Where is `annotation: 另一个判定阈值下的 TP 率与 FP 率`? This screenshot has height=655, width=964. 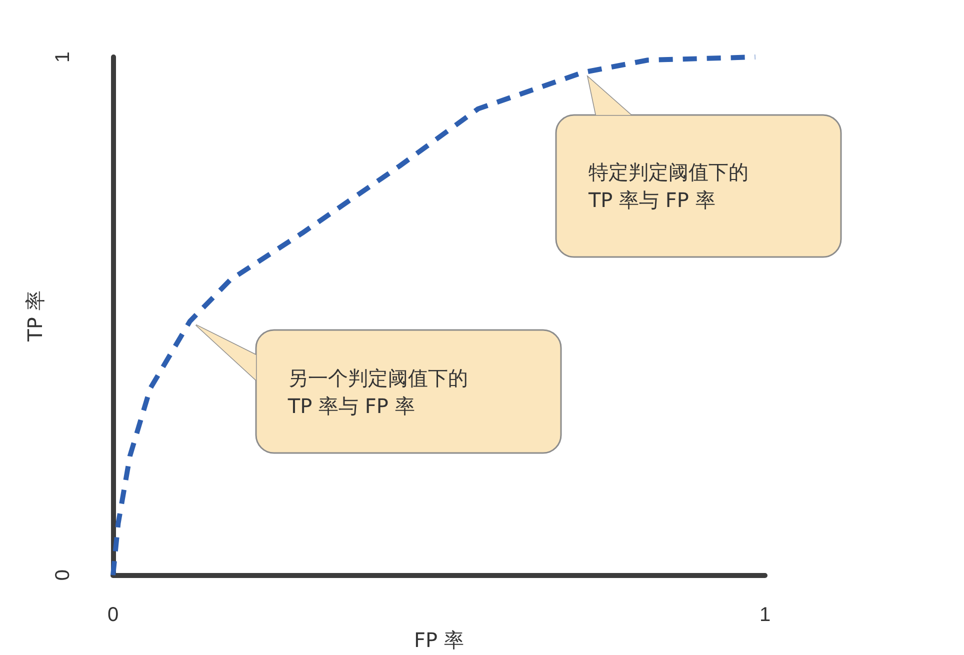
annotation: 另一个判定阈值下的 TP 率与 FP 率 is located at coordinates (408, 392).